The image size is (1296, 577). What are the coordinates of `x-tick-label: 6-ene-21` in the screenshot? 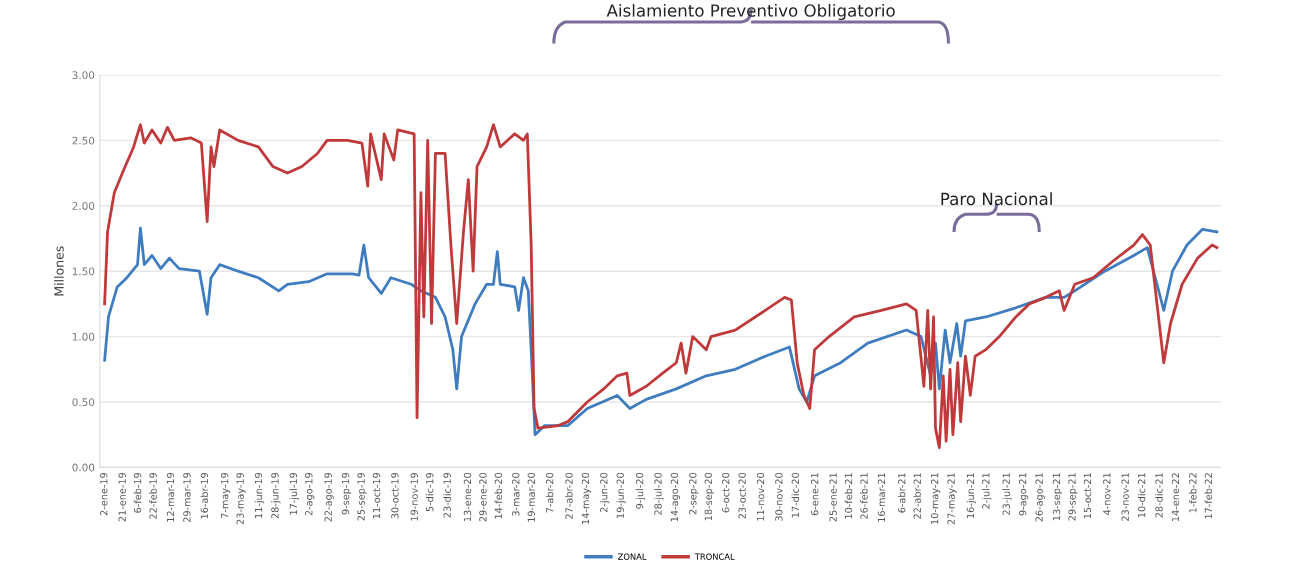 It's located at (815, 494).